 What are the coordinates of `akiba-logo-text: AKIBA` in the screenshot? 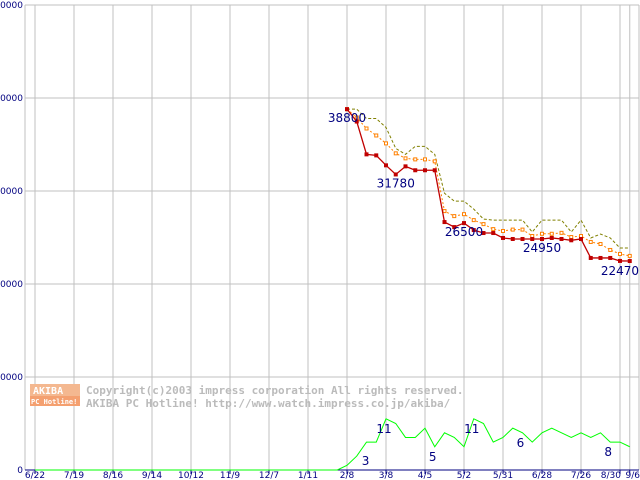 It's located at (48, 391).